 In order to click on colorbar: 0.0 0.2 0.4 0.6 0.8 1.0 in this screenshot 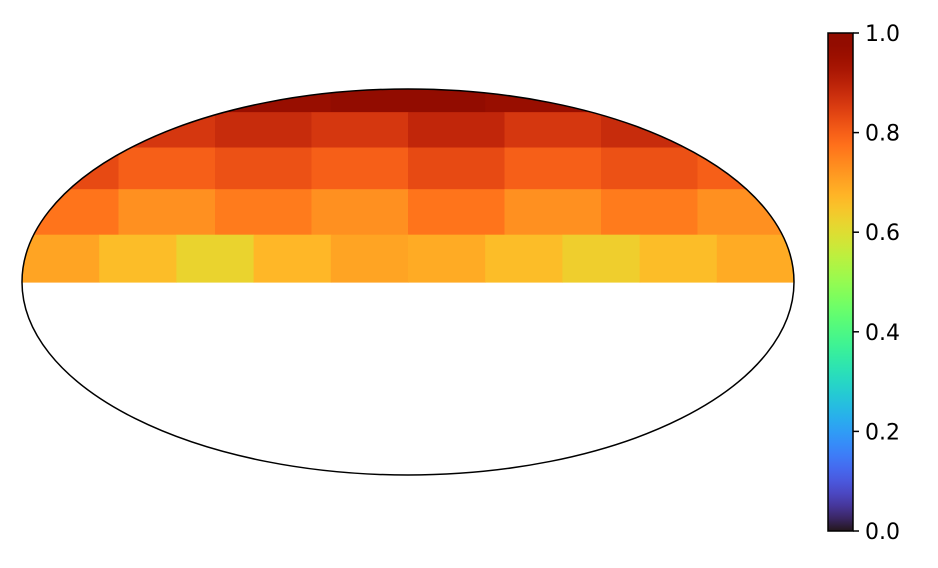, I will do `click(863, 283)`.